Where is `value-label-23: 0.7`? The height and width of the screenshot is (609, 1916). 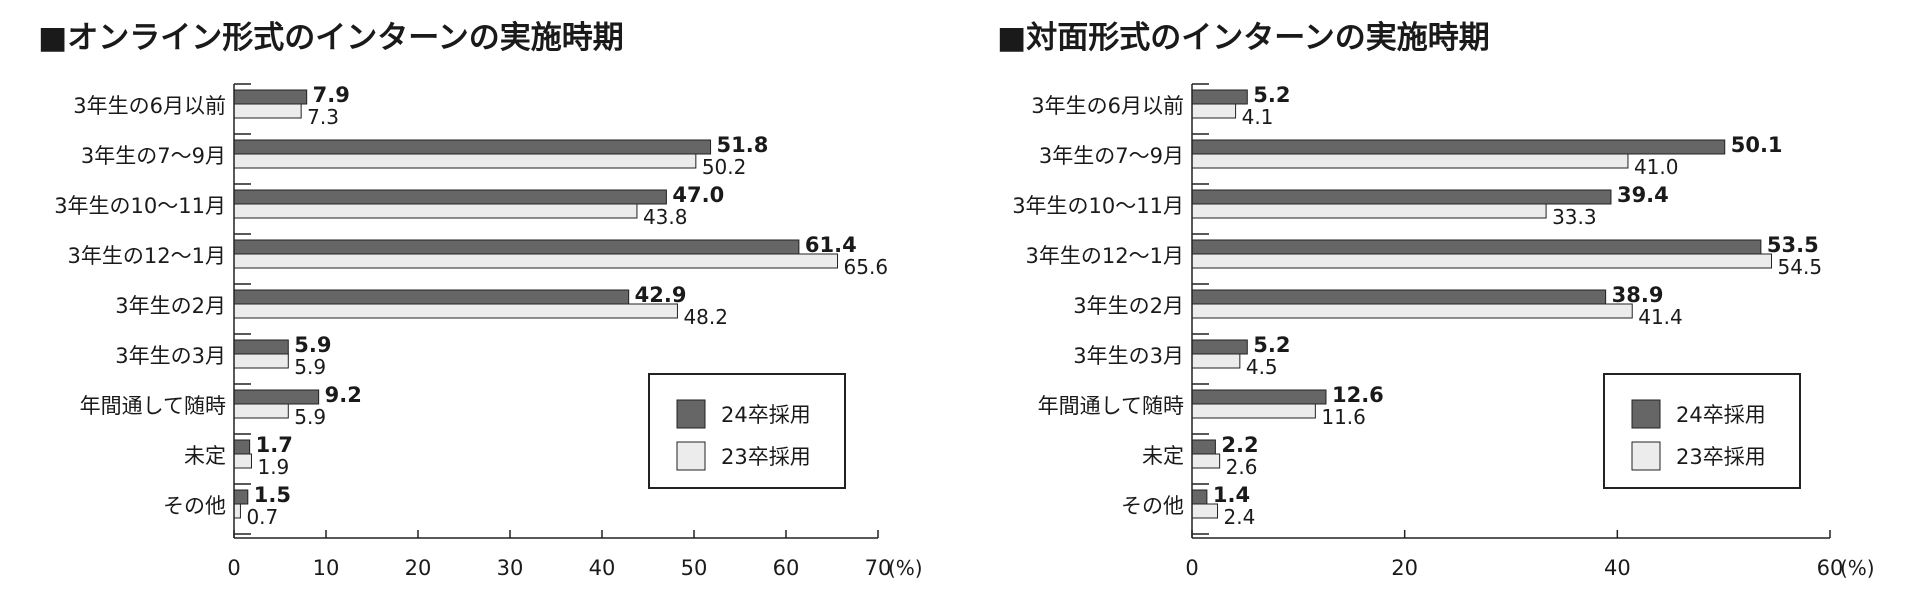 value-label-23: 0.7 is located at coordinates (262, 517).